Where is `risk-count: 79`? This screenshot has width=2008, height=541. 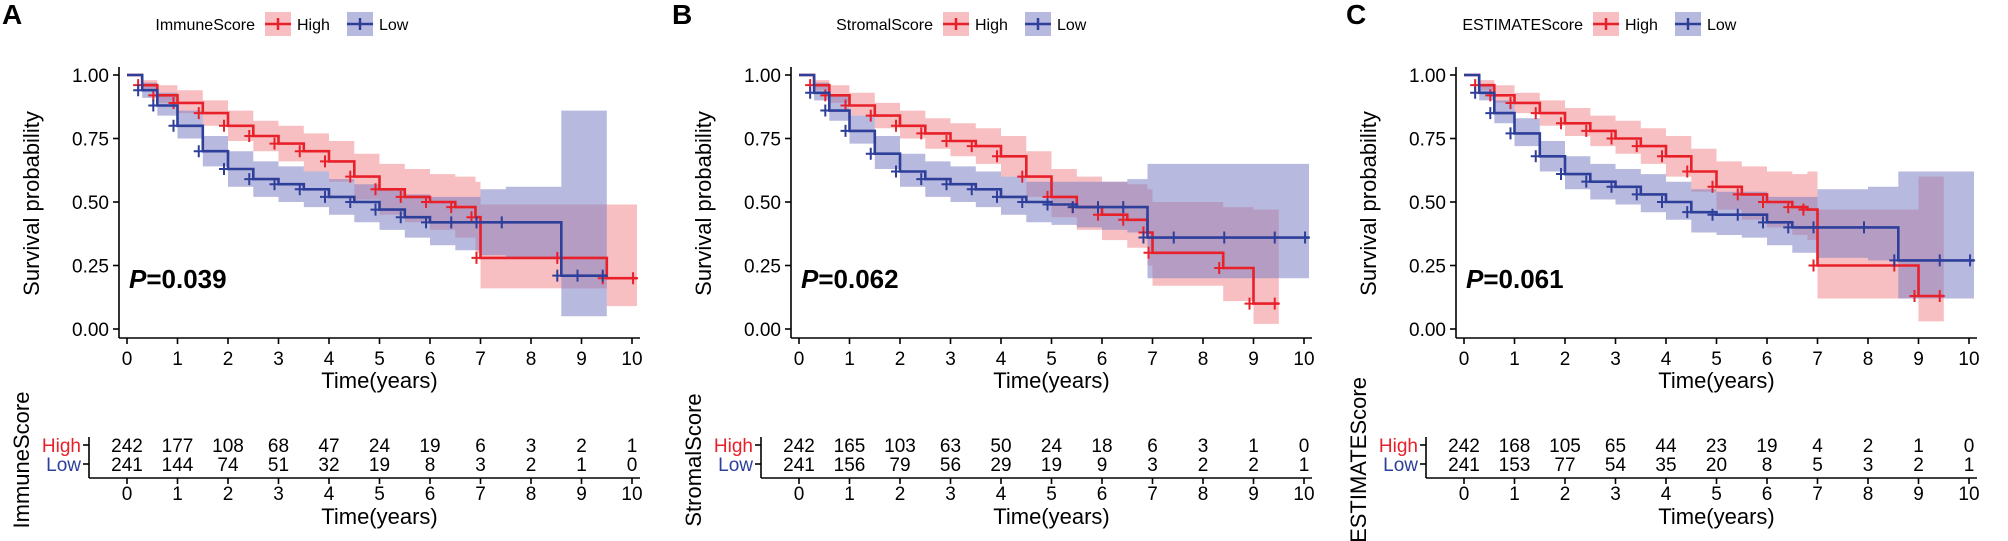 risk-count: 79 is located at coordinates (899, 465).